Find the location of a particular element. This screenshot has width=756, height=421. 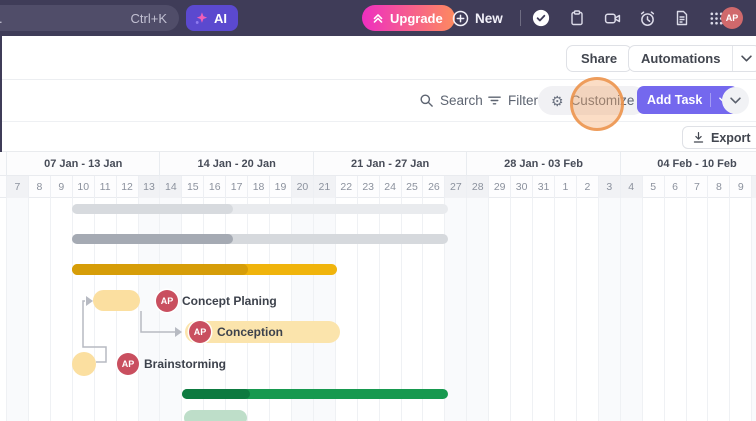

add-task-button: Add Task is located at coordinates (688, 100).